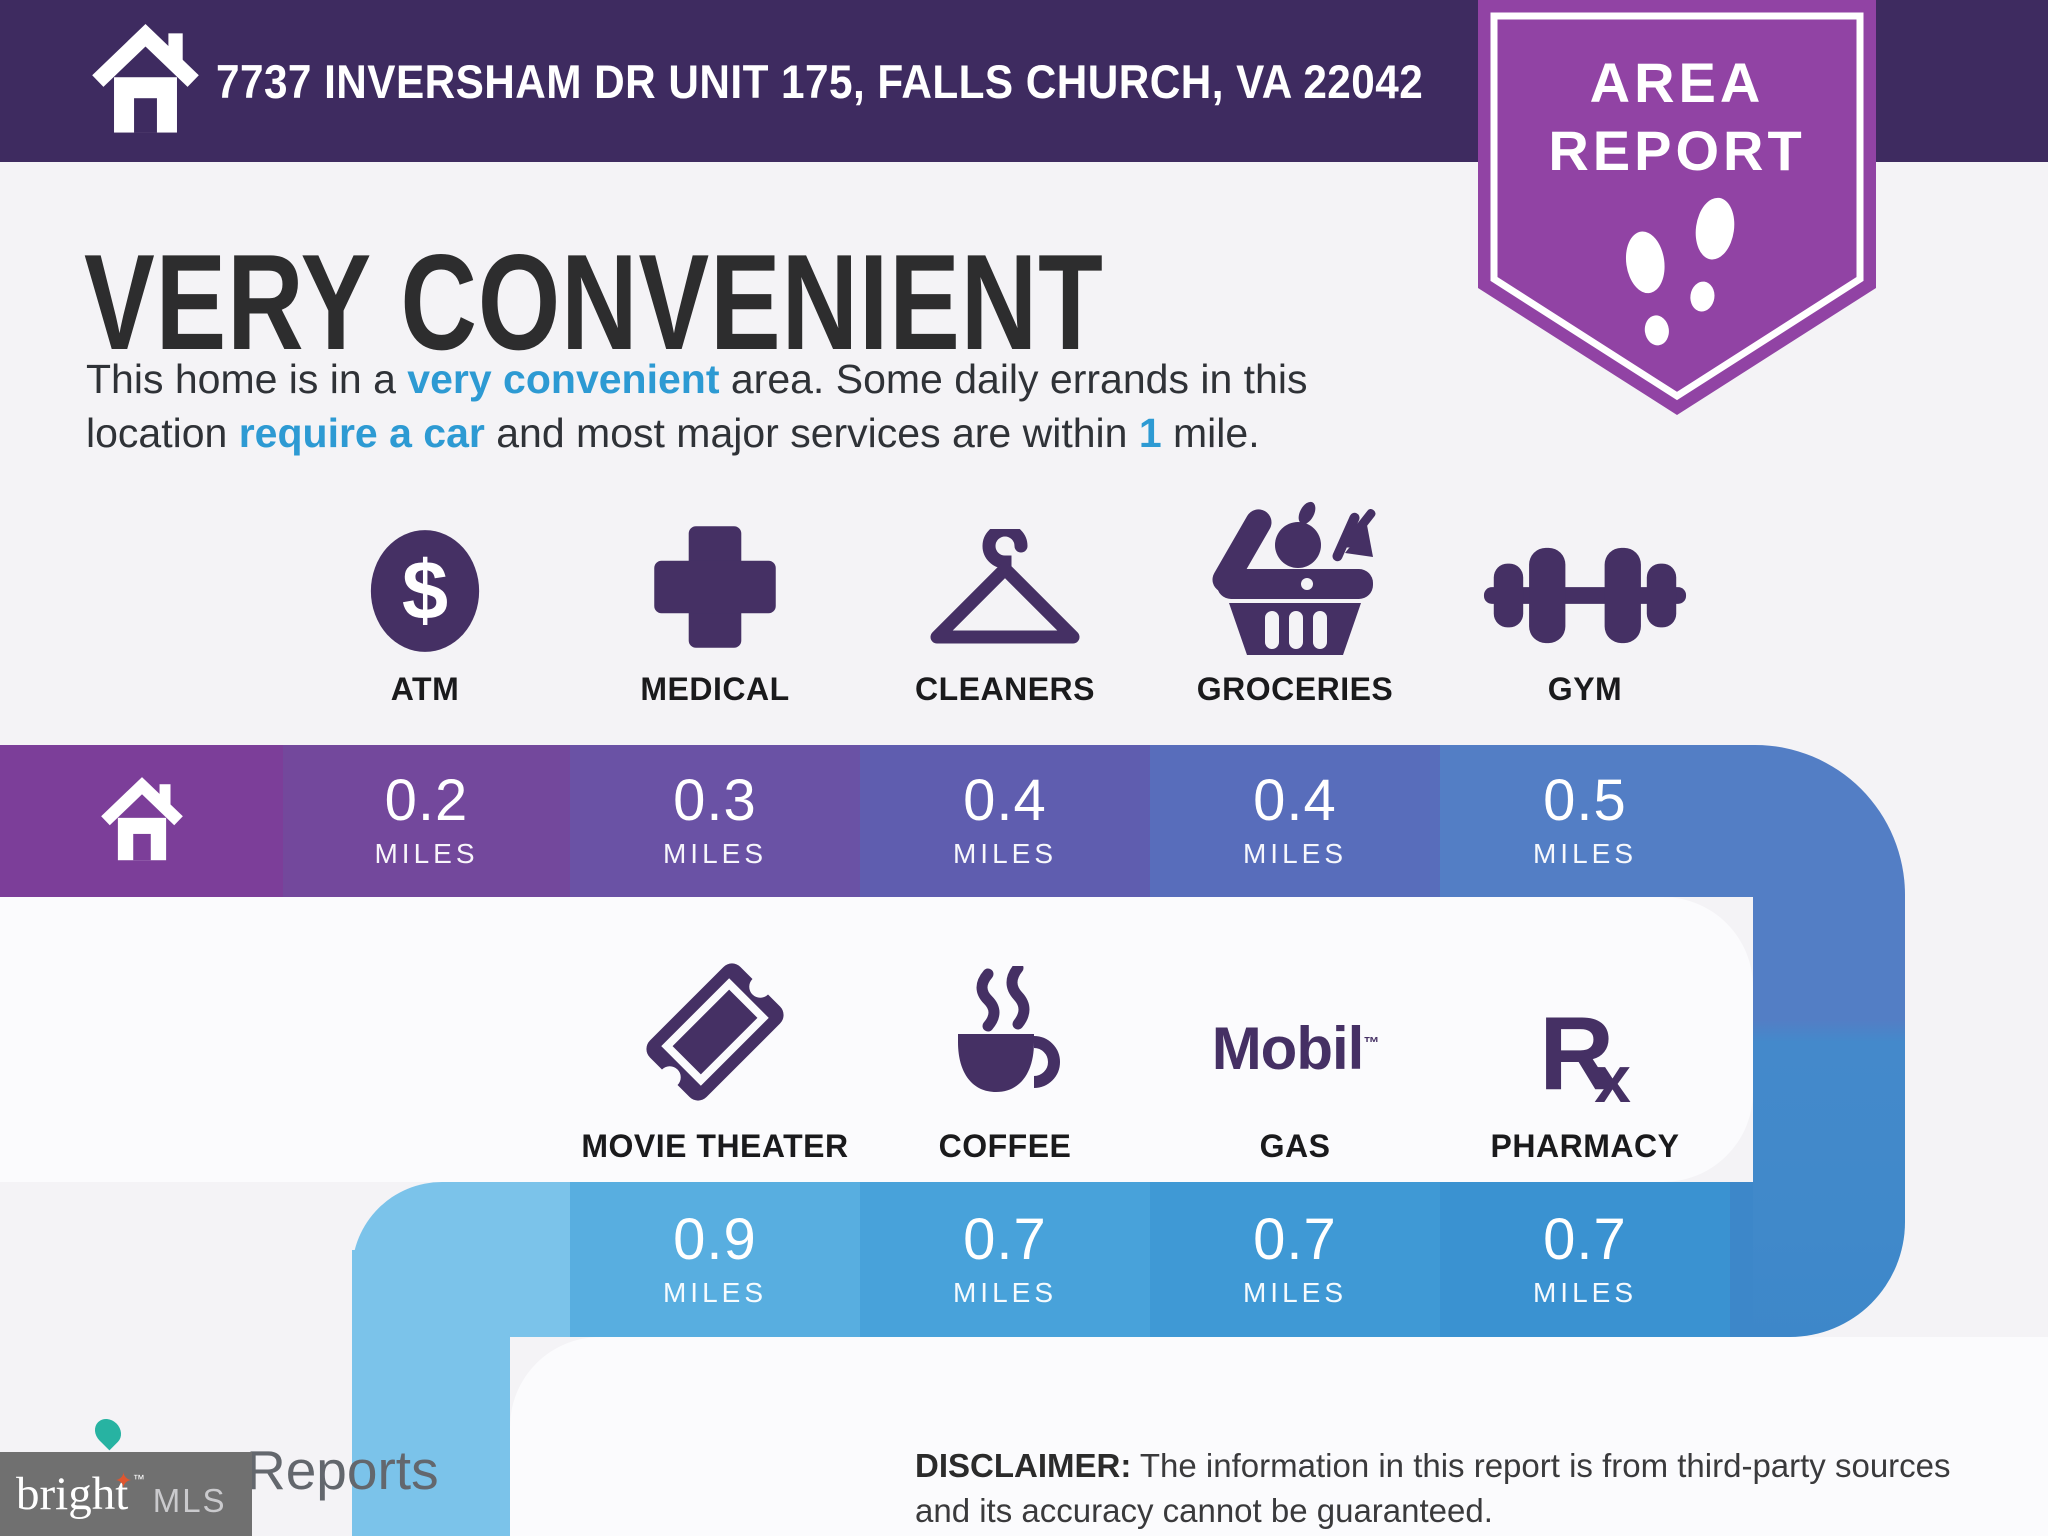 The height and width of the screenshot is (1536, 2048). What do you see at coordinates (1023, 1465) in the screenshot?
I see `disclaimer-label: DISCLAIMER:` at bounding box center [1023, 1465].